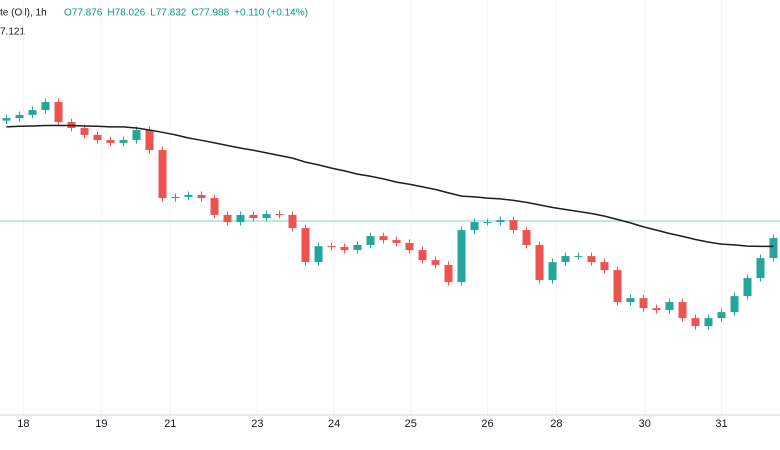  I want to click on x-tick-label: 18, so click(23, 424).